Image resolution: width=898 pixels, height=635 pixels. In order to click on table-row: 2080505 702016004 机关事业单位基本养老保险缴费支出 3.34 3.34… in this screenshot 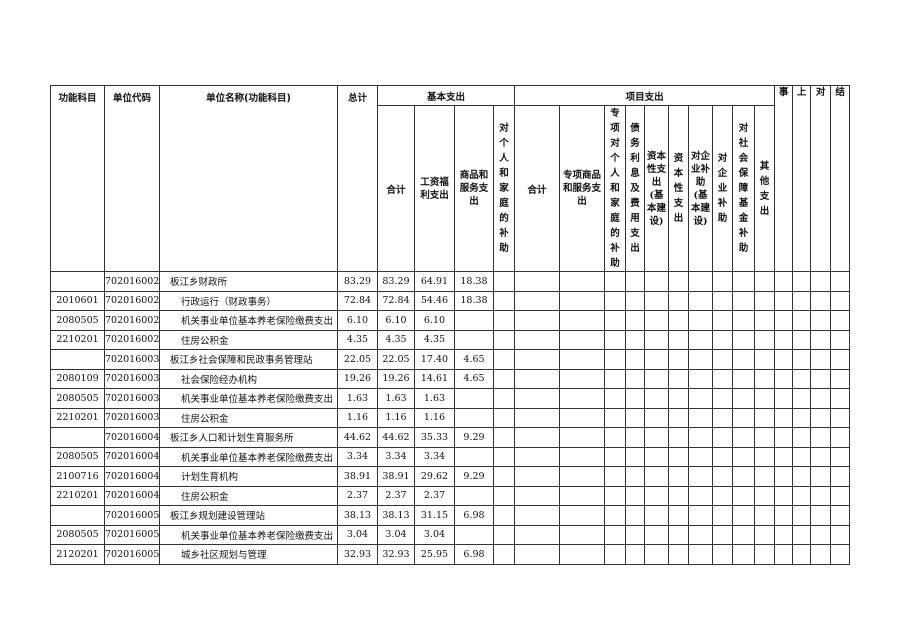, I will do `click(450, 456)`.